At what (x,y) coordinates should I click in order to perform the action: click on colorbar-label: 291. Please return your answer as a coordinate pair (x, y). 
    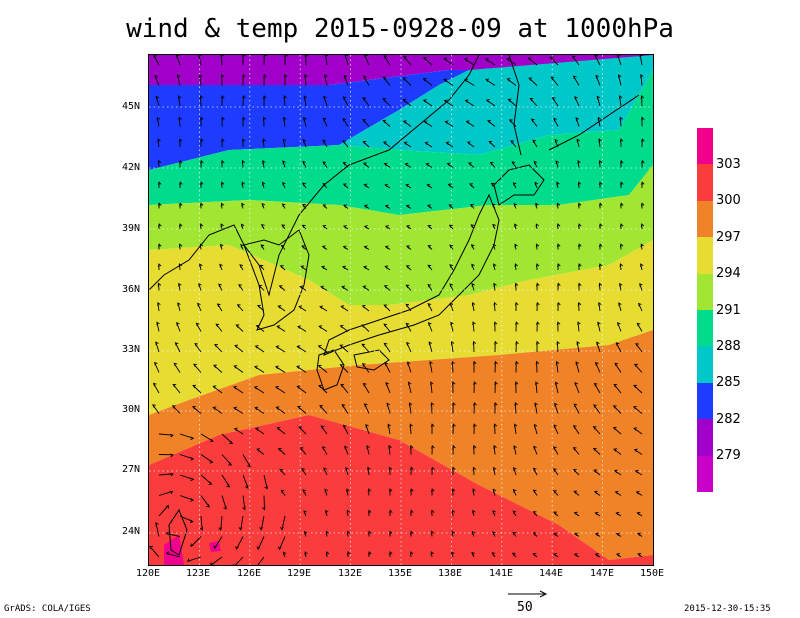
    Looking at the image, I should click on (728, 310).